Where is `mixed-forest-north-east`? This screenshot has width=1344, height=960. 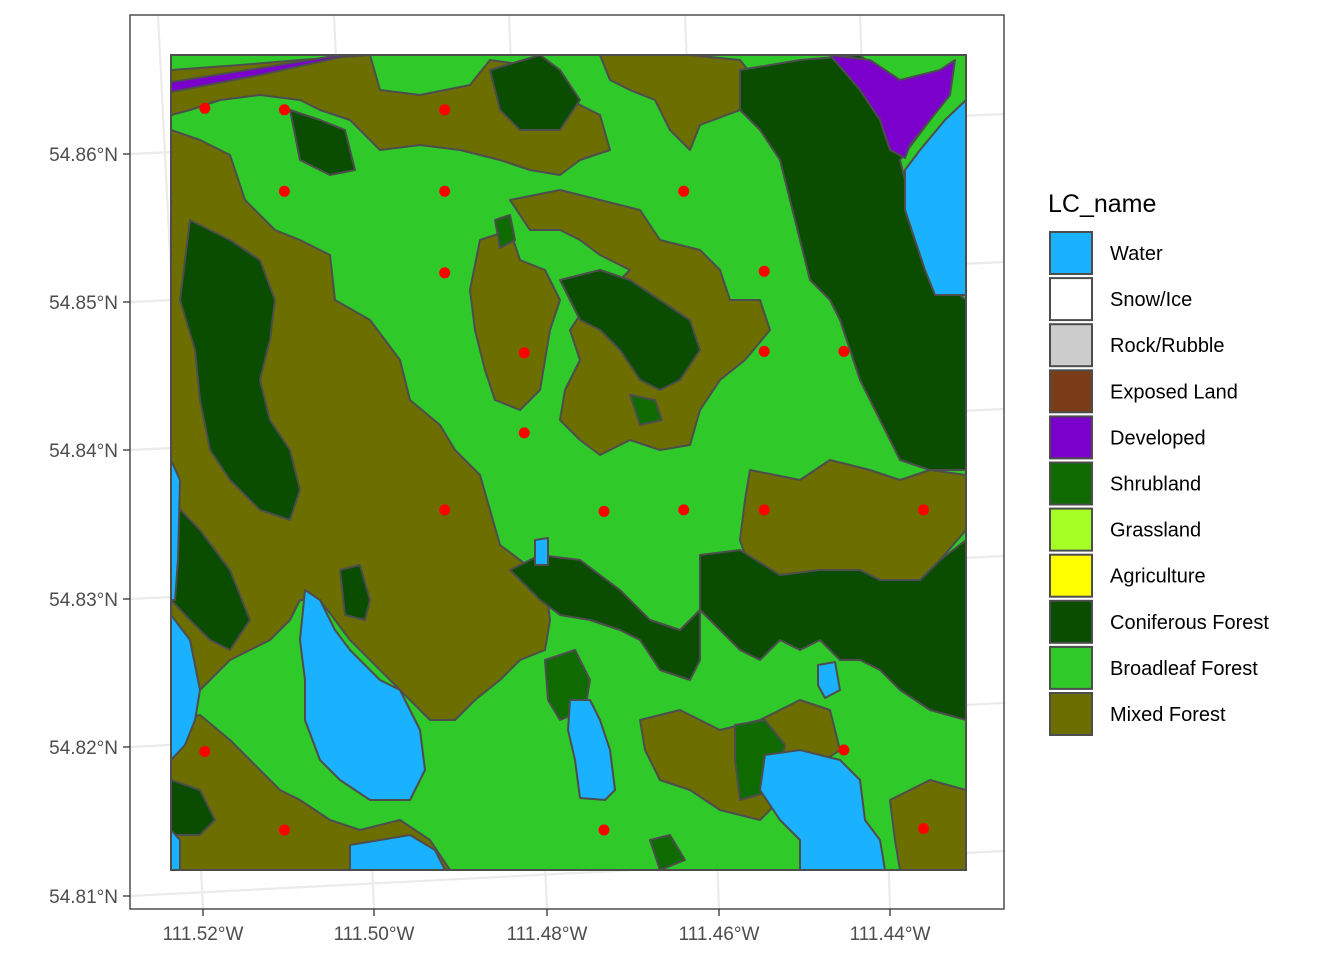
mixed-forest-north-east is located at coordinates (680, 103).